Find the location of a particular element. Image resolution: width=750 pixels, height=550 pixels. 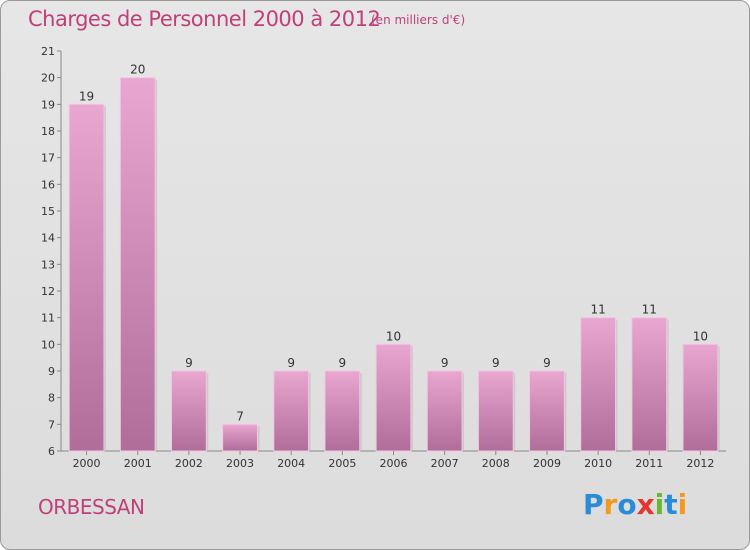

bar-value-label: 7 is located at coordinates (240, 416).